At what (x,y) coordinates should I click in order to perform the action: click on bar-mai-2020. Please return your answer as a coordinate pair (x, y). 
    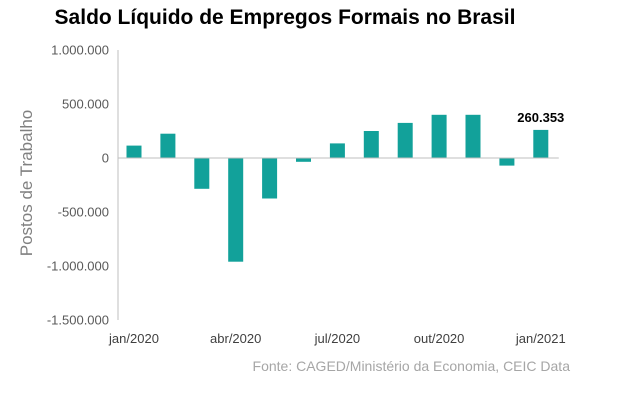
    Looking at the image, I should click on (270, 178).